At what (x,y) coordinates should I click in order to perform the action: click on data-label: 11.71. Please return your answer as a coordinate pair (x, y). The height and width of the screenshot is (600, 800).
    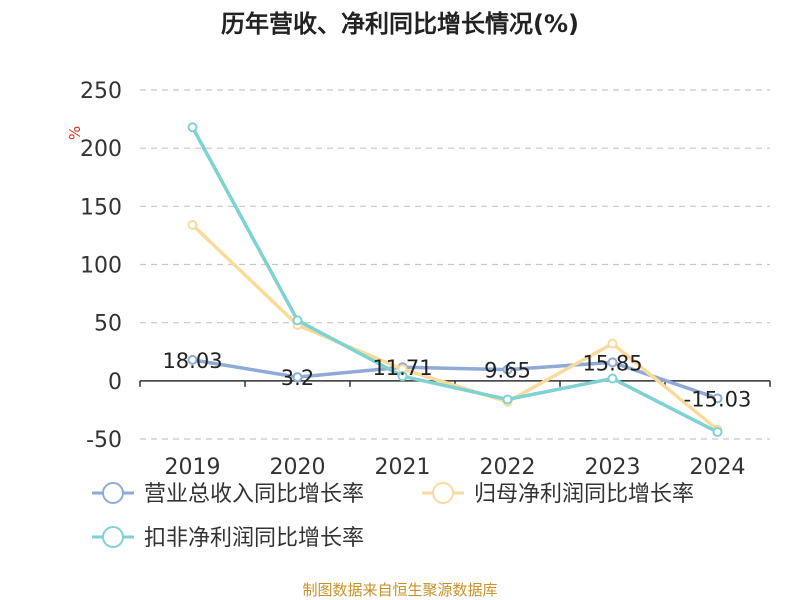
    Looking at the image, I should click on (402, 368).